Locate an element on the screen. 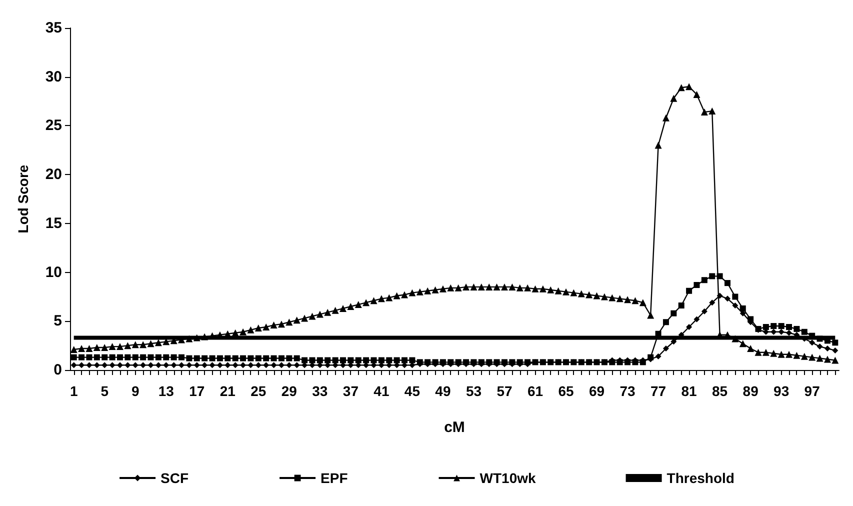 This screenshot has height=506, width=853. x-tick-label: 41 is located at coordinates (382, 391).